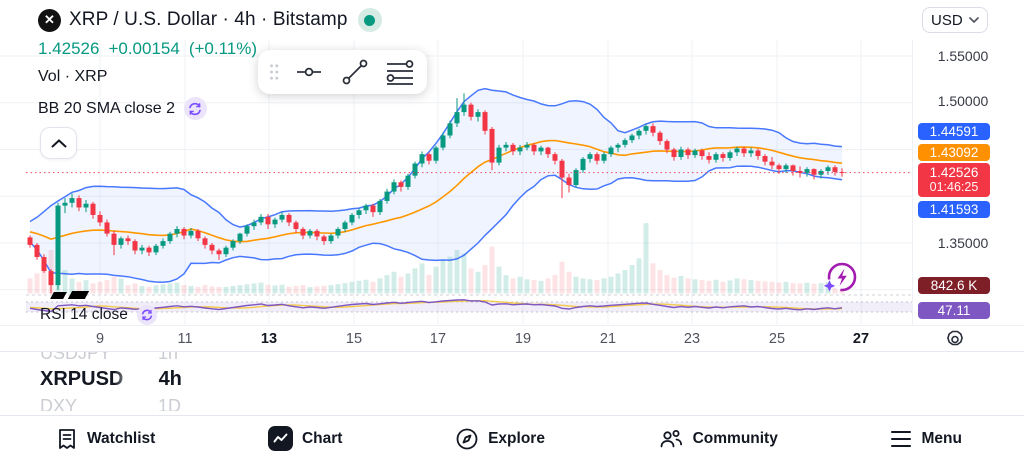 The width and height of the screenshot is (1024, 461). Describe the element at coordinates (82, 379) in the screenshot. I see `picker-symbol: XRPUSD` at that location.